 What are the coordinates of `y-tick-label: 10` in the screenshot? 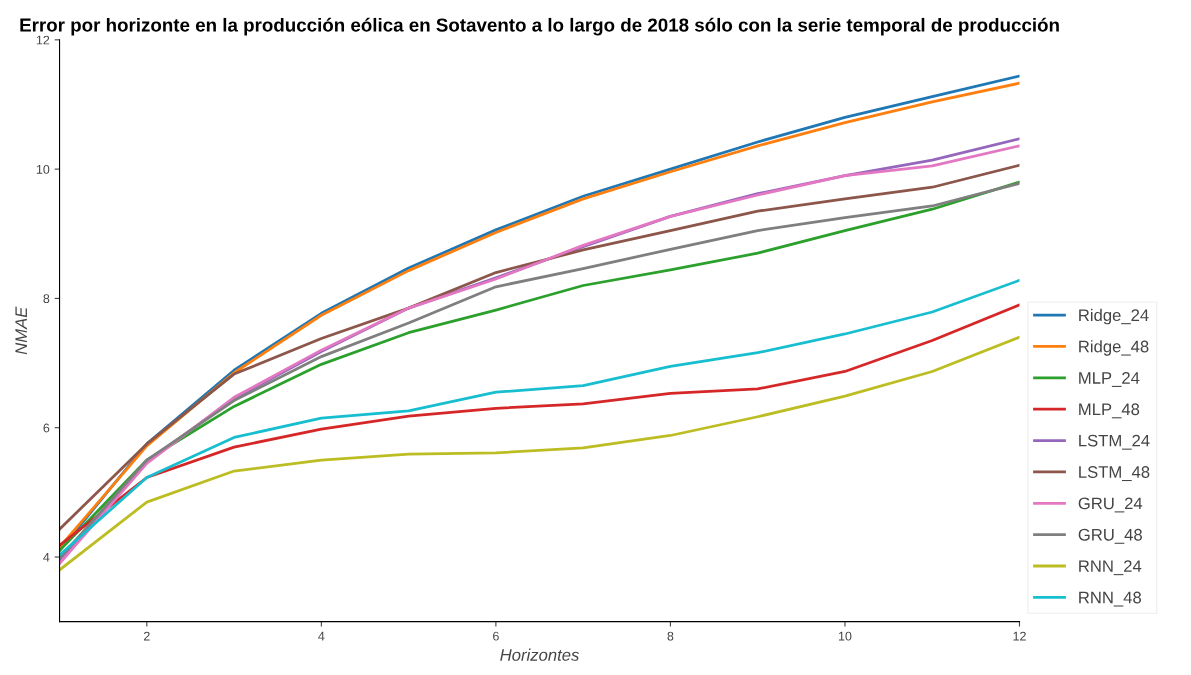 It's located at (43, 169).